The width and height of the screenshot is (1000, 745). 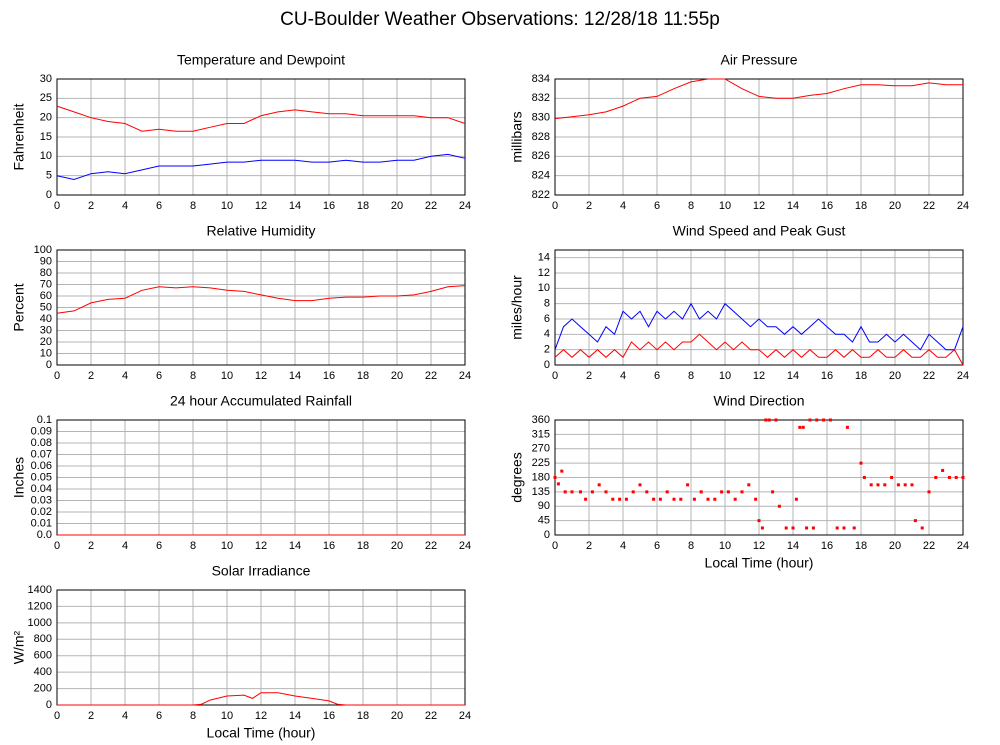 What do you see at coordinates (41, 489) in the screenshot?
I see `y-tick-label: 0.04` at bounding box center [41, 489].